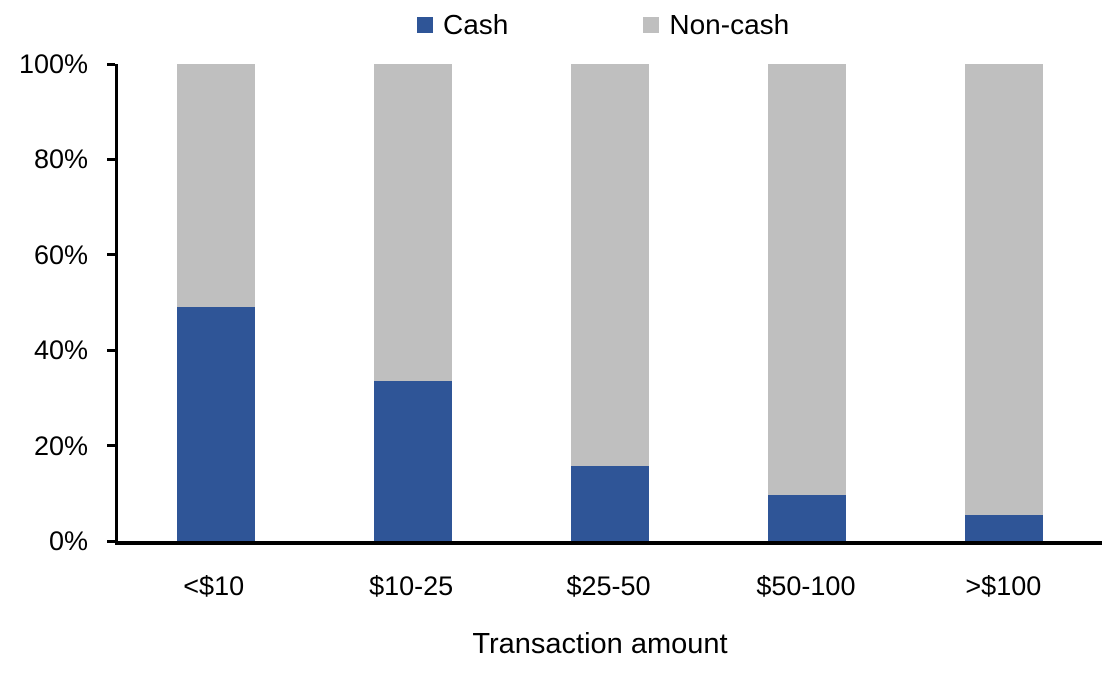 Image resolution: width=1102 pixels, height=673 pixels. What do you see at coordinates (60, 254) in the screenshot?
I see `y-tick-label: 60%` at bounding box center [60, 254].